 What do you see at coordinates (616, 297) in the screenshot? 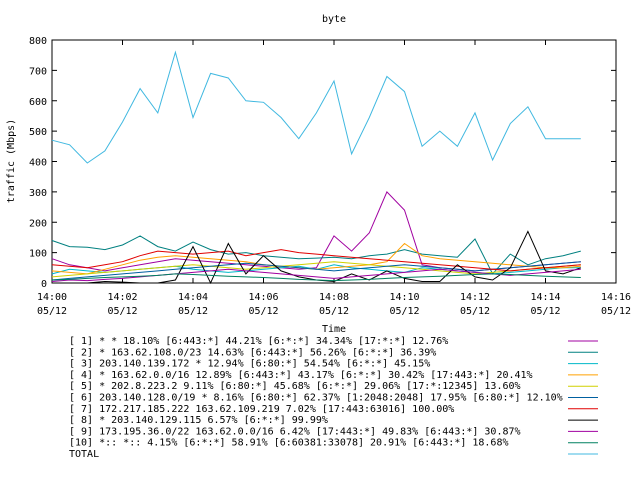
I see `x-tick-time: 14:16` at bounding box center [616, 297].